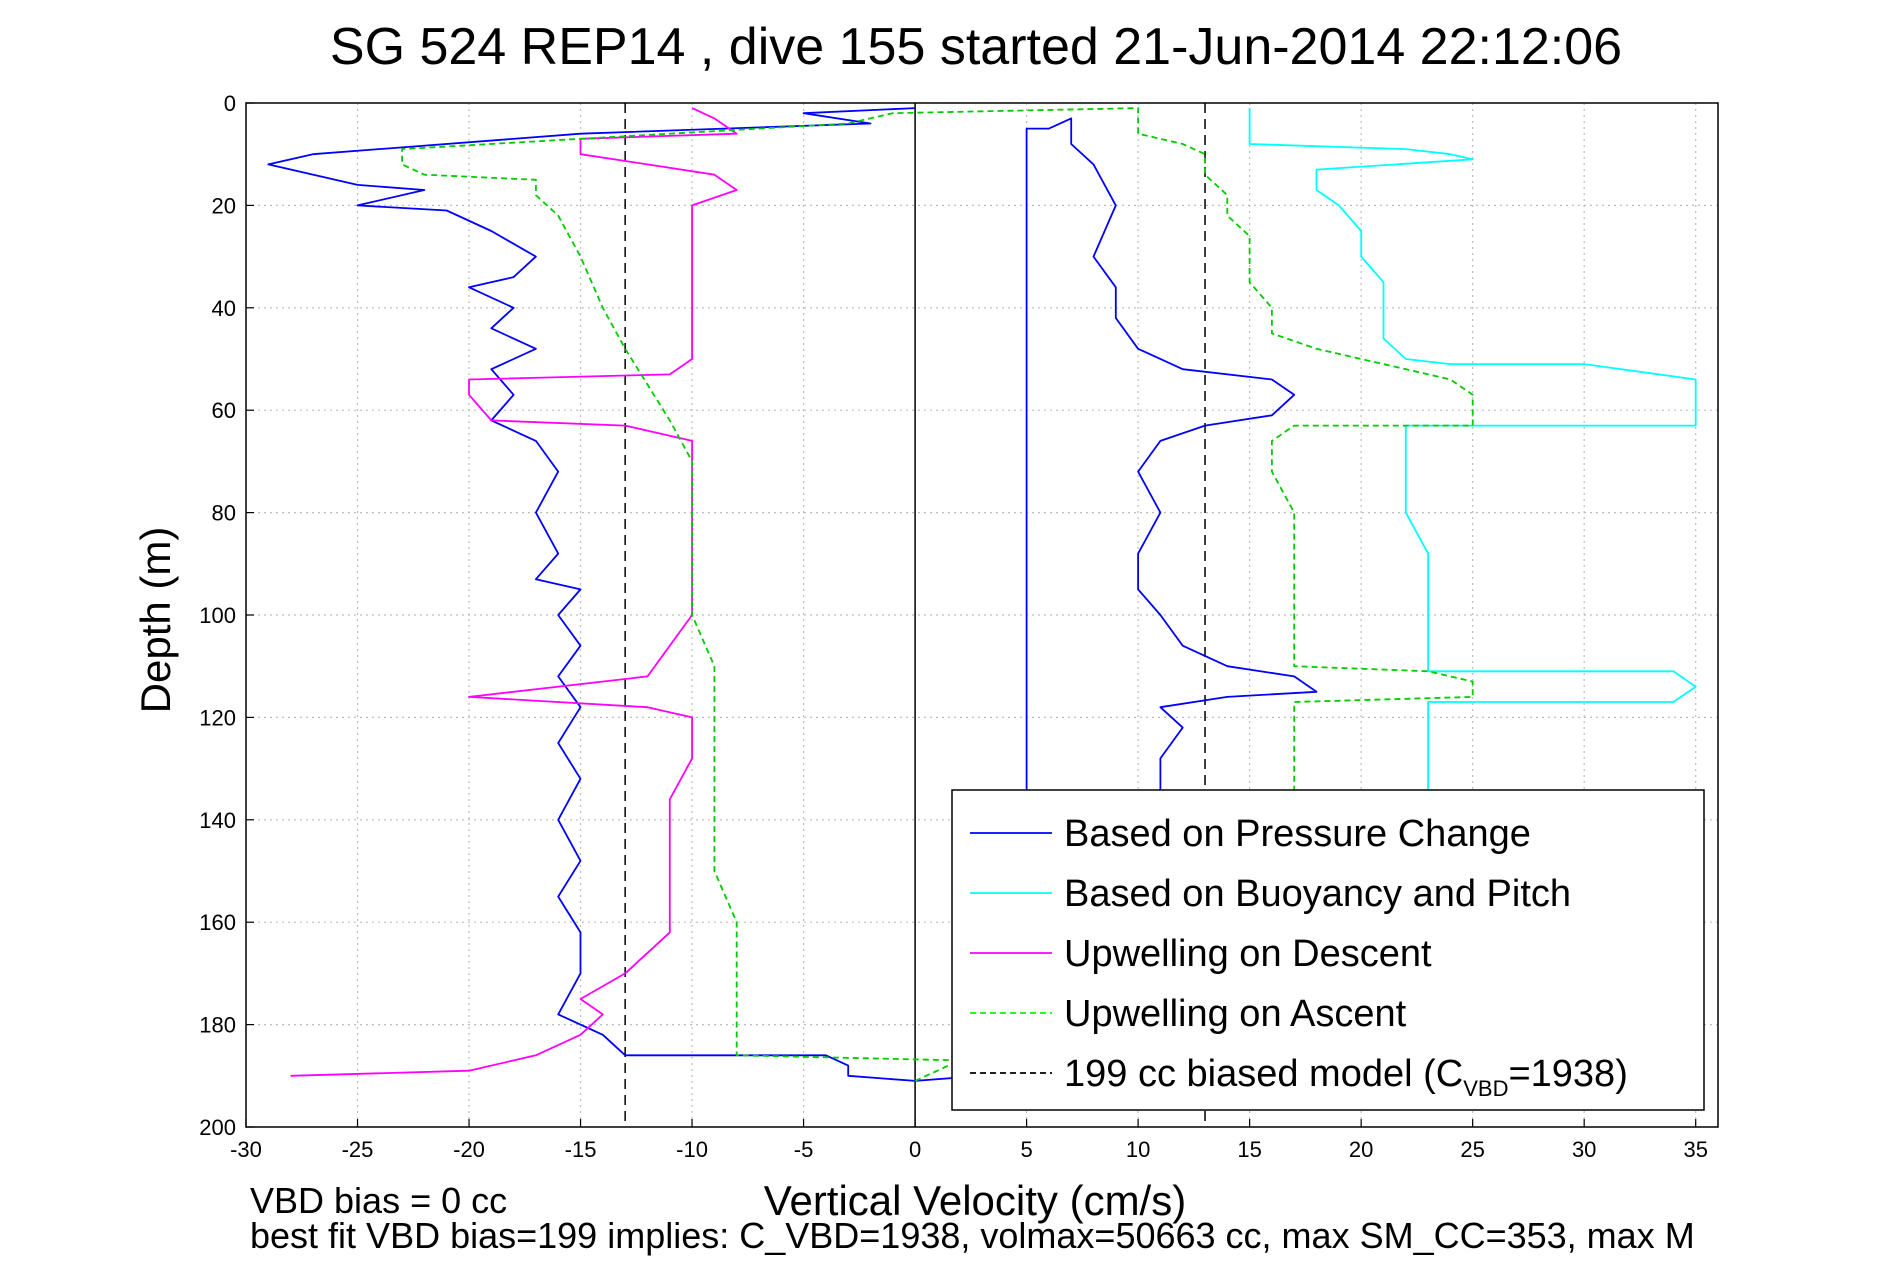  I want to click on x-tick-label: 5, so click(1026, 1149).